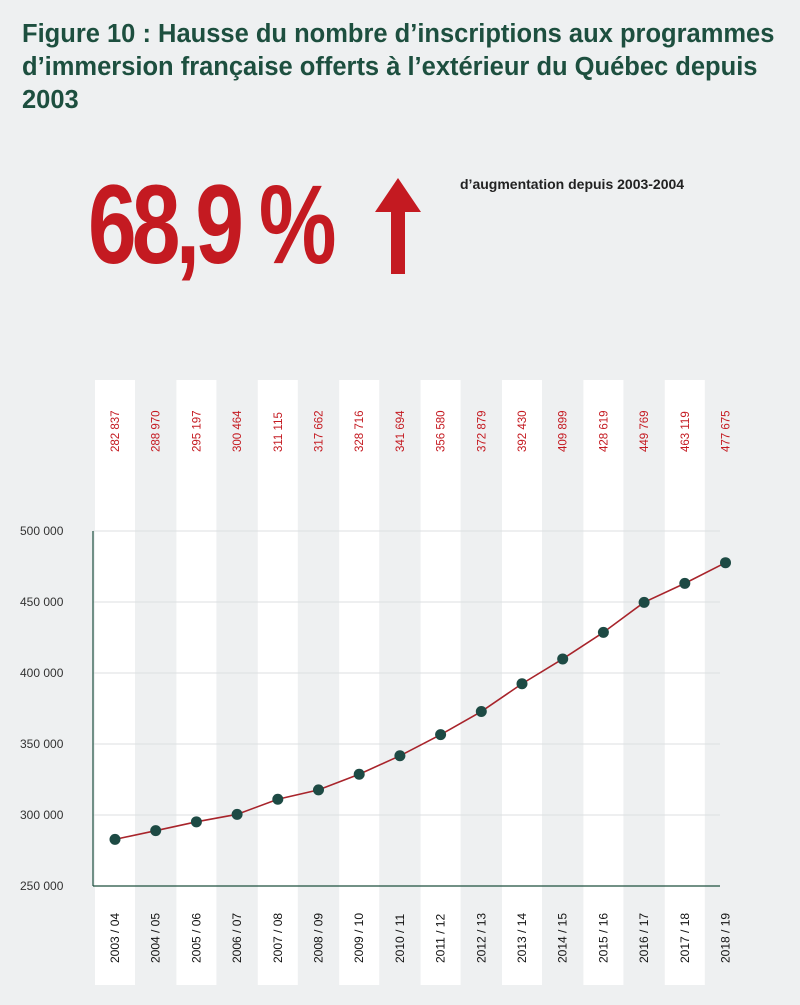  Describe the element at coordinates (442, 431) in the screenshot. I see `data-label: 356 580` at that location.